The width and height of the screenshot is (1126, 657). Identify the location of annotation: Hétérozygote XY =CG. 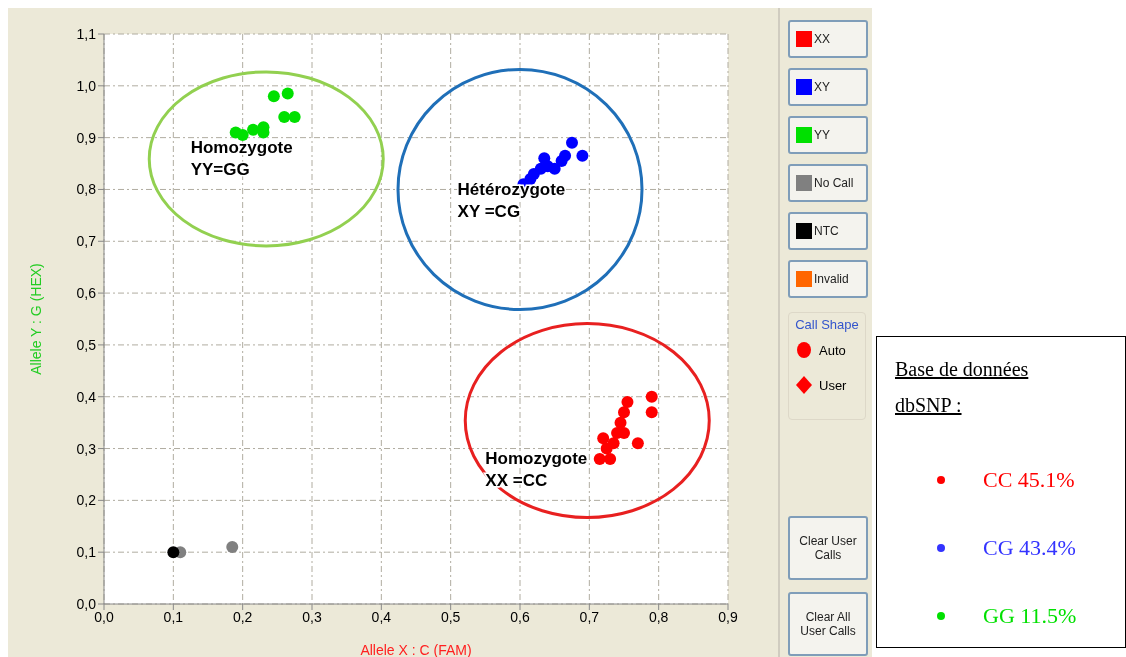
(511, 200).